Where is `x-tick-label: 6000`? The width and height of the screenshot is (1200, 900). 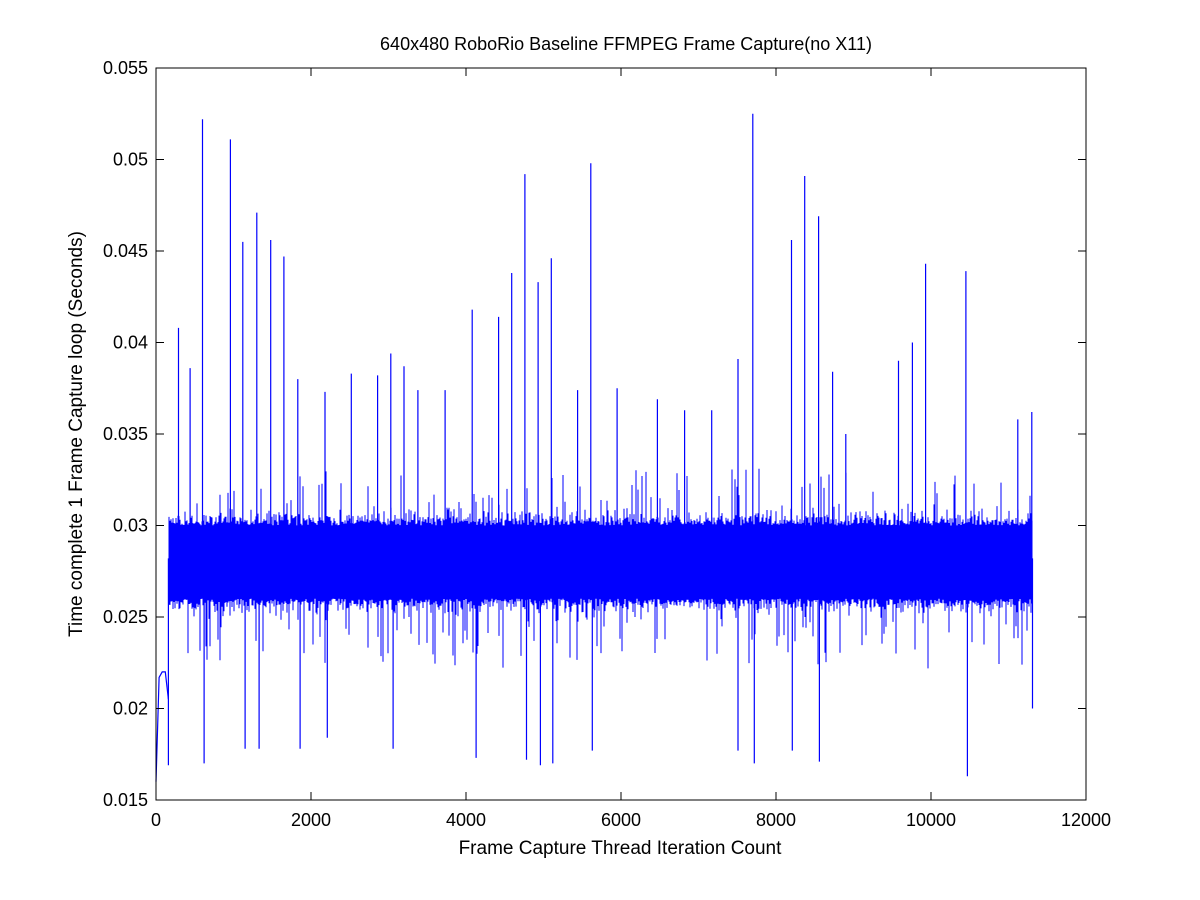 x-tick-label: 6000 is located at coordinates (621, 820).